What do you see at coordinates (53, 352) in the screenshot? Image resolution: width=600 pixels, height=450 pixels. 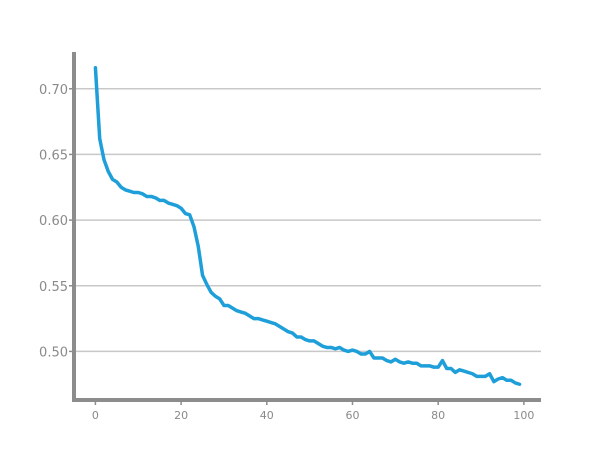 I see `y-tick-label: 0.50` at bounding box center [53, 352].